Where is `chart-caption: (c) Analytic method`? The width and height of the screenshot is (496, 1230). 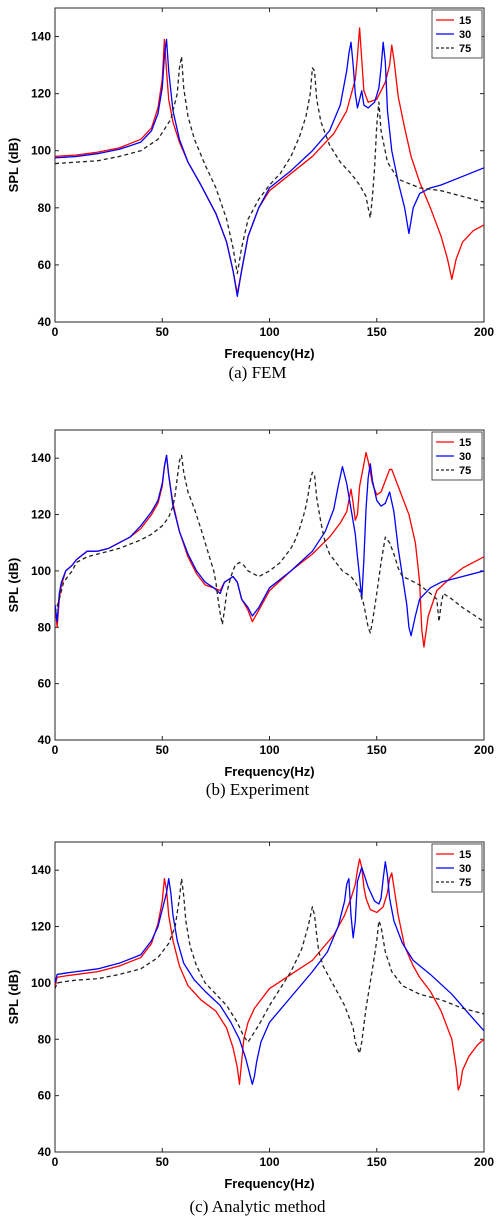
chart-caption: (c) Analytic method is located at coordinates (258, 1206).